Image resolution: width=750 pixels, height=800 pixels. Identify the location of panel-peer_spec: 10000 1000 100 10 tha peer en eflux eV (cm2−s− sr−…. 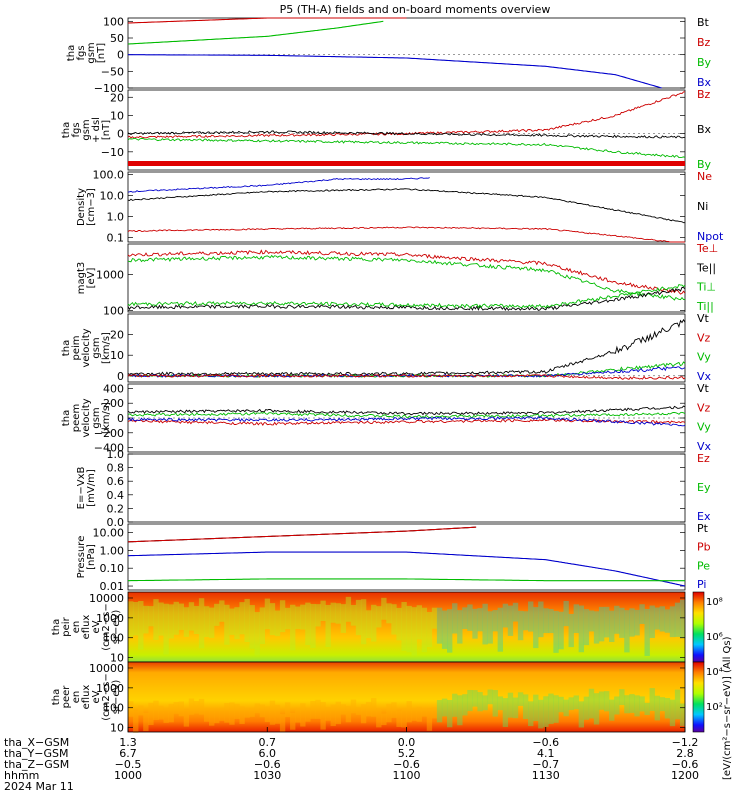
(368, 698).